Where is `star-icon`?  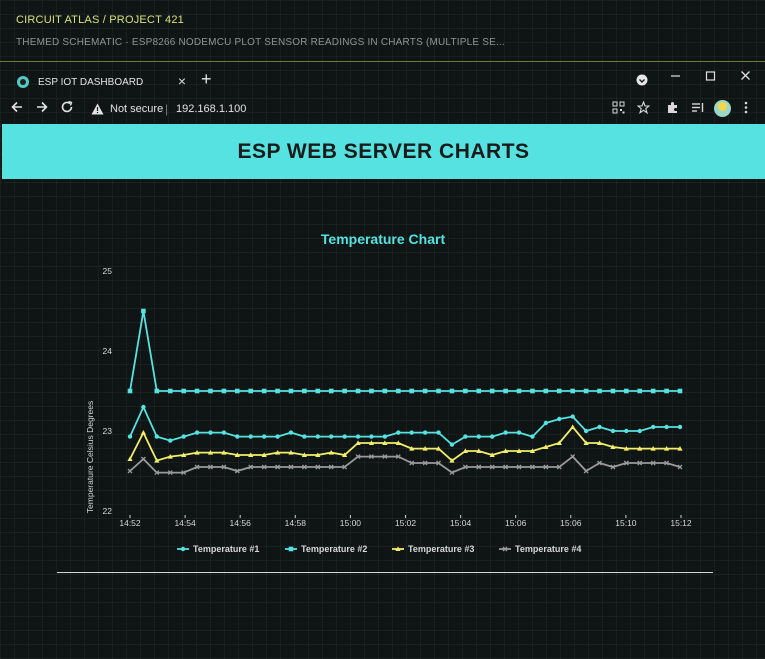
star-icon is located at coordinates (643, 108).